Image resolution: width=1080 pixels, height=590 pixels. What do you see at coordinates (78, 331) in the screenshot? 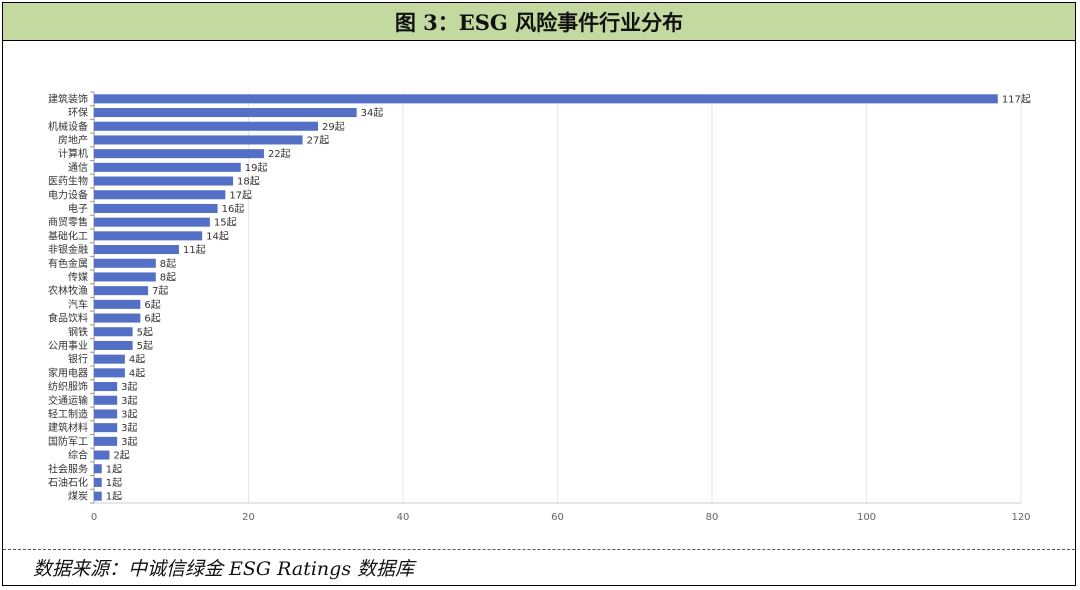
I see `category-label: 钢铁` at bounding box center [78, 331].